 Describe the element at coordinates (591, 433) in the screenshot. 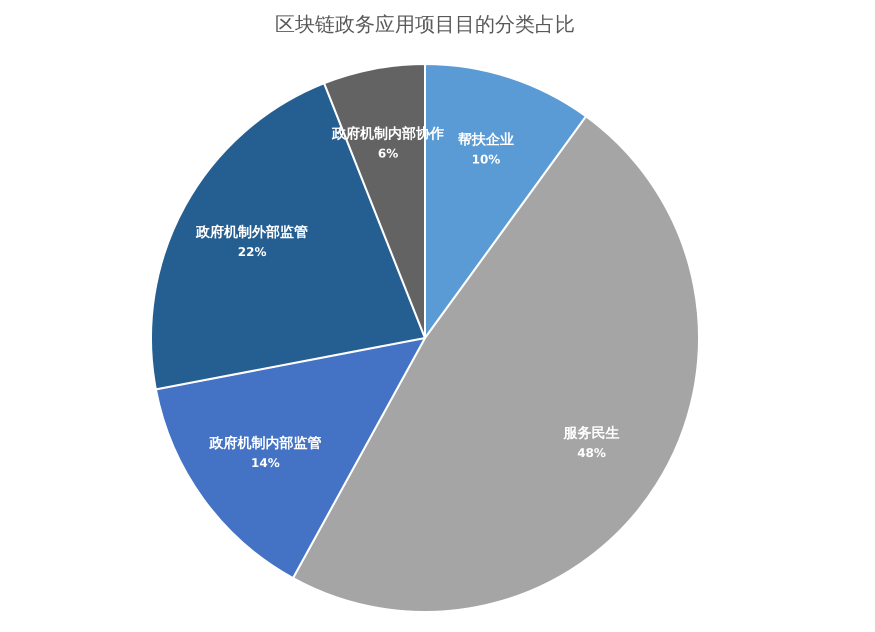

I see `slice-label: 服务民生` at that location.